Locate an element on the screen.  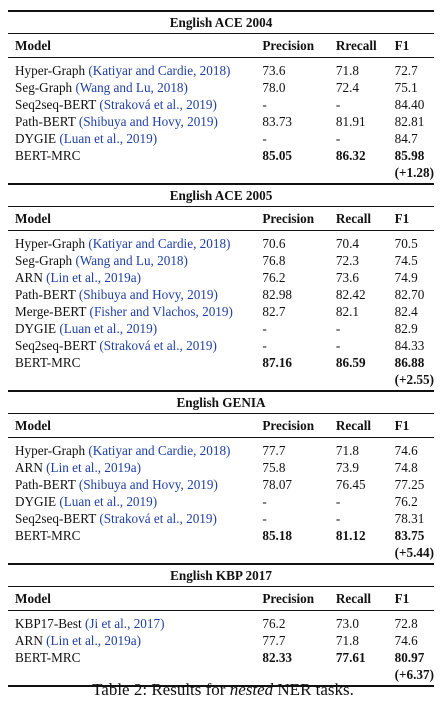
model-name: Hyper-Graph is located at coordinates (52, 70).